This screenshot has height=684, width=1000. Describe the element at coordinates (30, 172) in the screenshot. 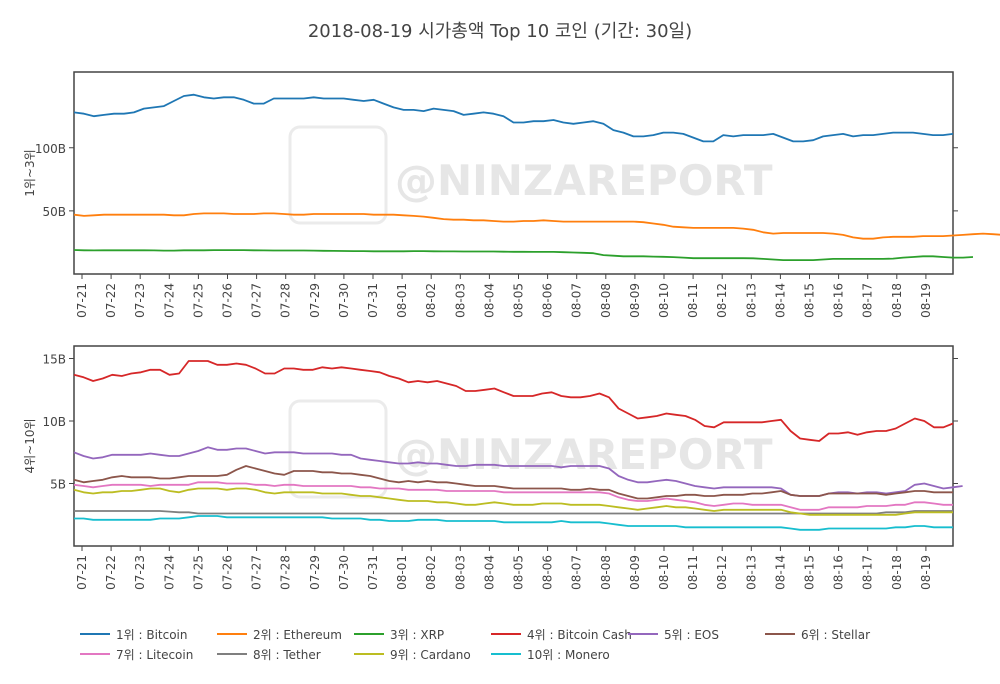

I see `y-axis-label: 1위~3위` at that location.